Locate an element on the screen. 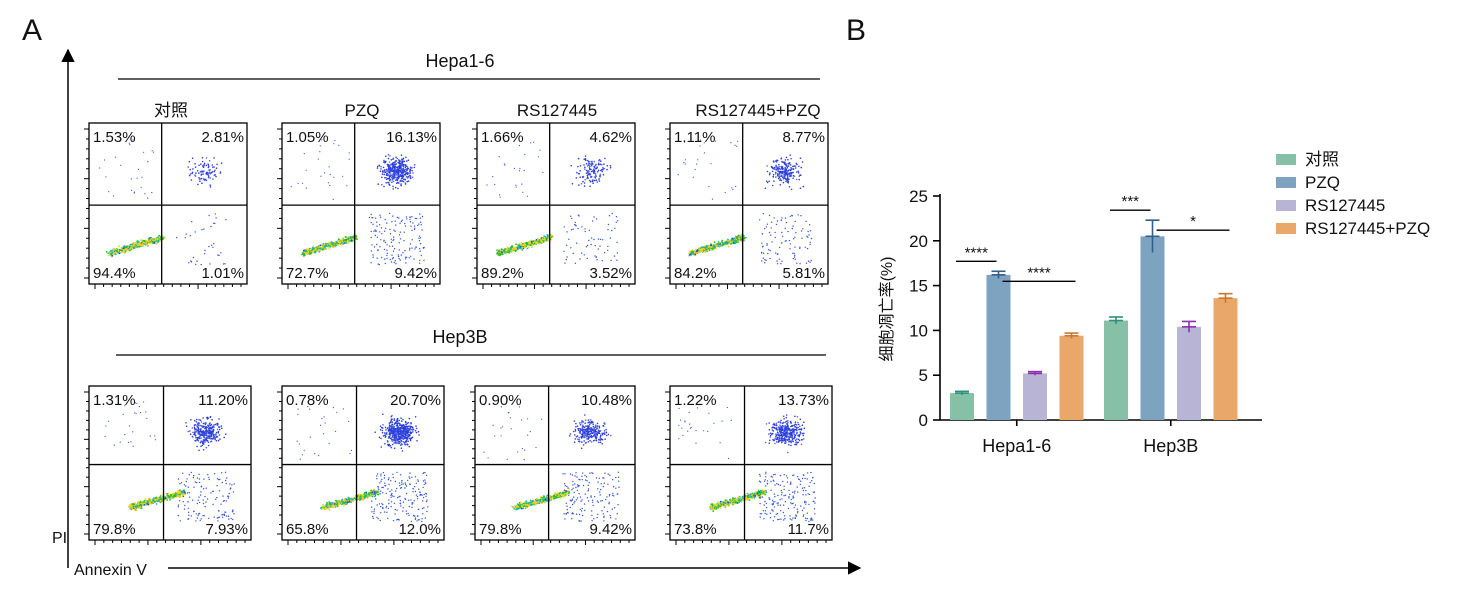  quadrant-lower-left-pct: 89.2% is located at coordinates (502, 273).